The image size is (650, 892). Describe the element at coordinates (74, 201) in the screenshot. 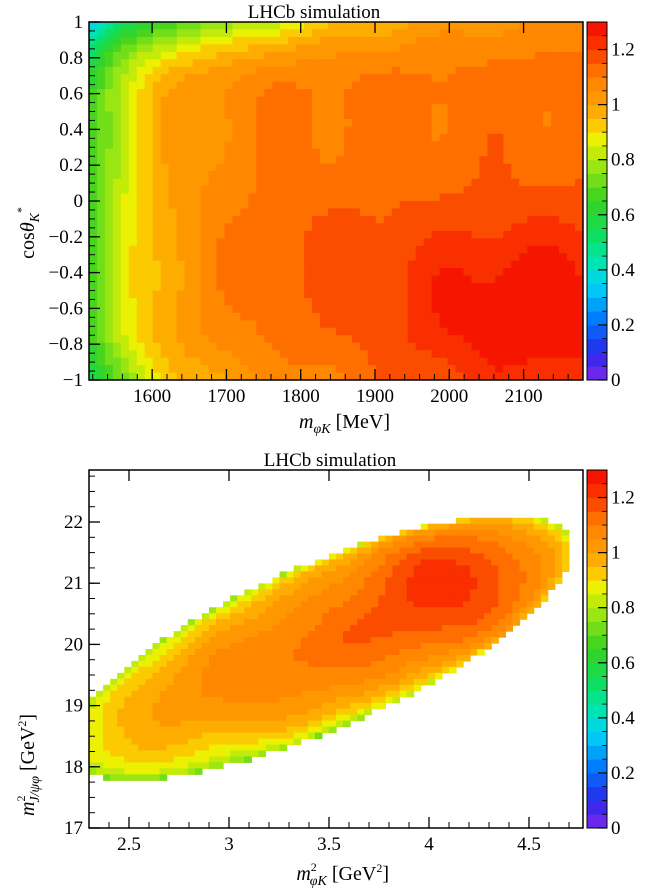

I see `panel-1-y-ticks: −1−0.8−0.6−0.4−0.200.20.40.60.81` at that location.